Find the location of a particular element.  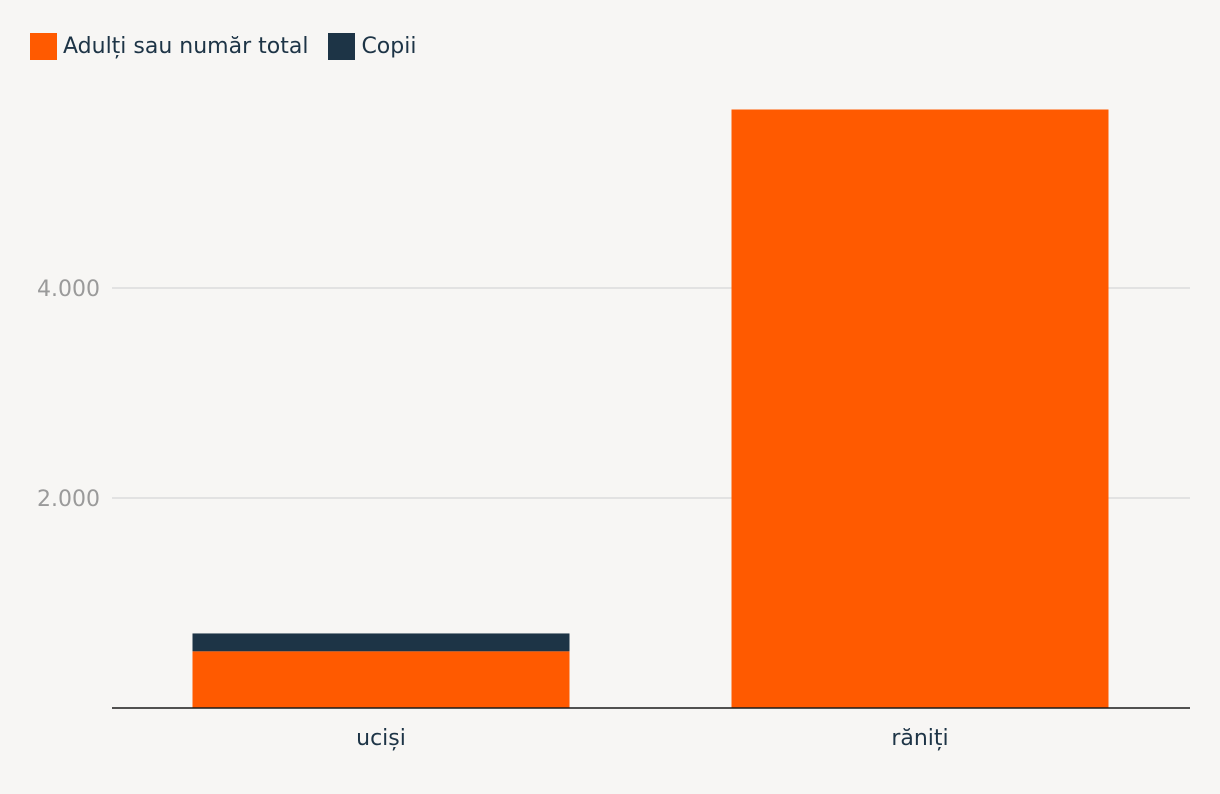

legend-item-children: Copii is located at coordinates (372, 46).